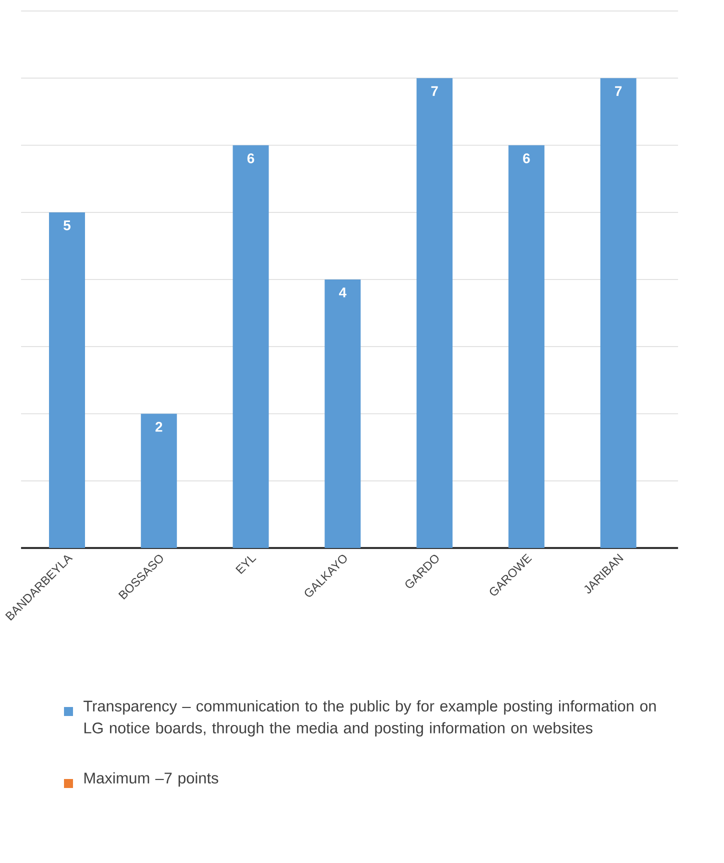 The width and height of the screenshot is (724, 863). I want to click on legend-label: Maximum –7 points, so click(151, 779).